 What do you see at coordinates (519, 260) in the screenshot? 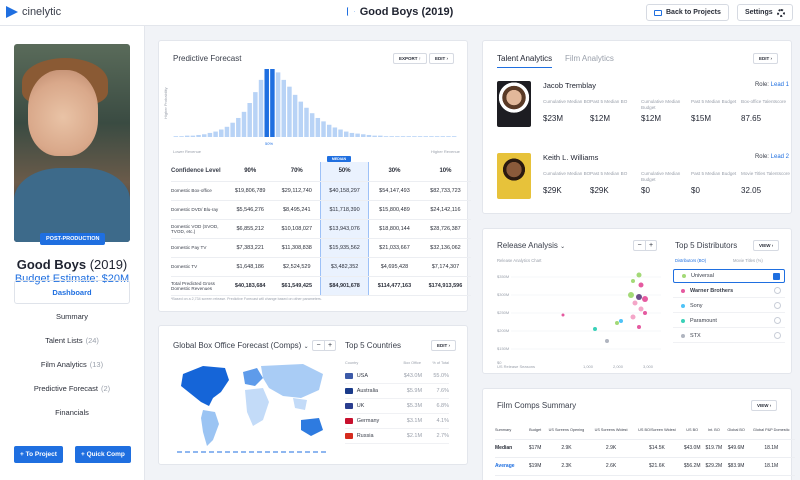
I see `release-chart-label: Release Analytics Chart` at bounding box center [519, 260].